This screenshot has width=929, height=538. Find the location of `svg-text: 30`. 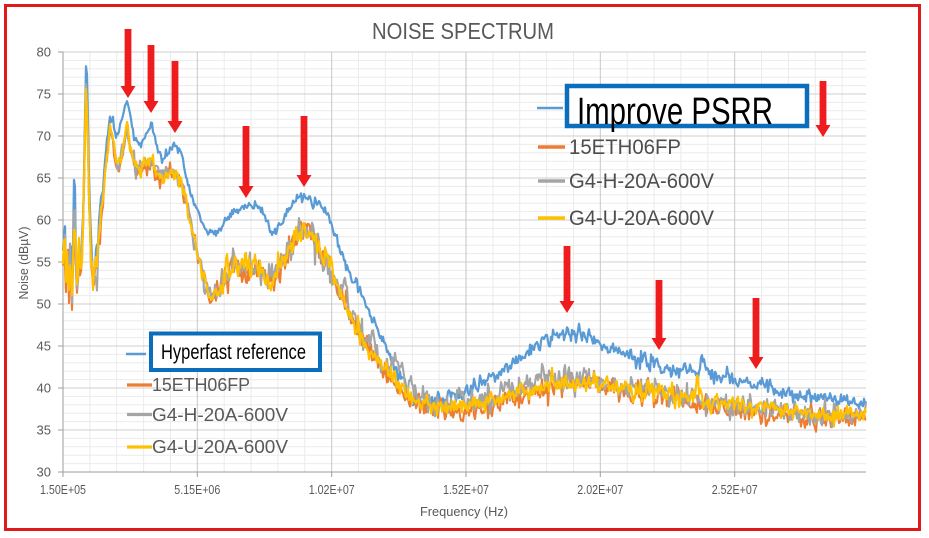

svg-text: 30 is located at coordinates (44, 472).